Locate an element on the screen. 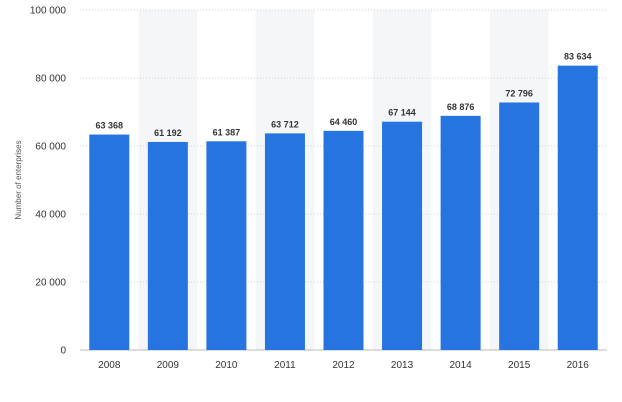 This screenshot has width=622, height=402. y-tick-label: 80 000 is located at coordinates (50, 79).